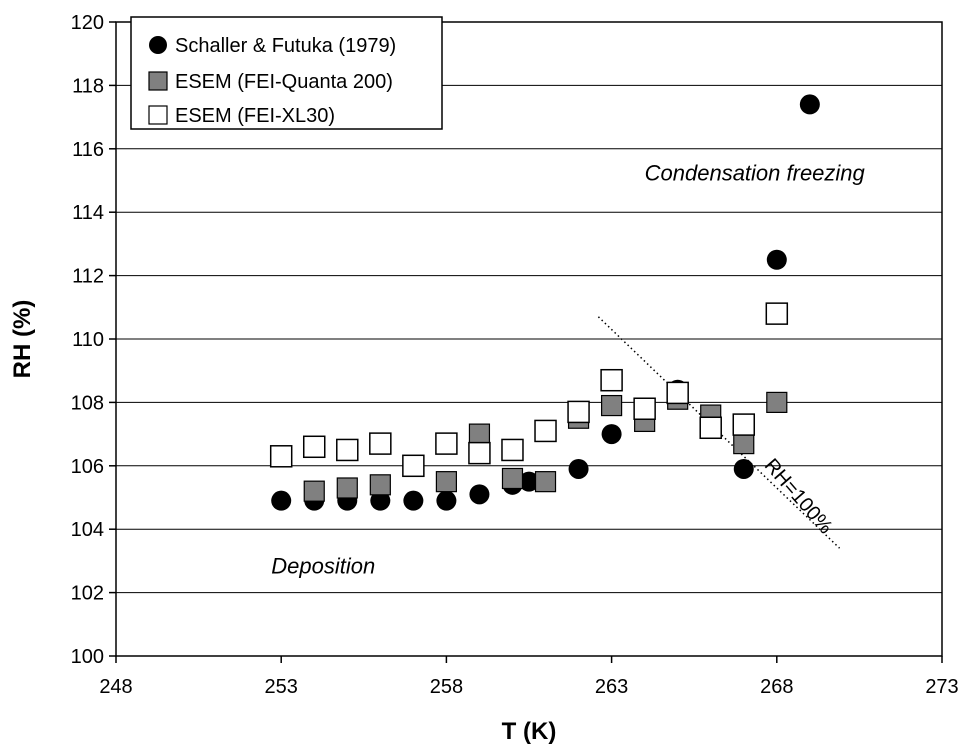  Describe the element at coordinates (88, 150) in the screenshot. I see `y-tick-label-116: 116` at that location.